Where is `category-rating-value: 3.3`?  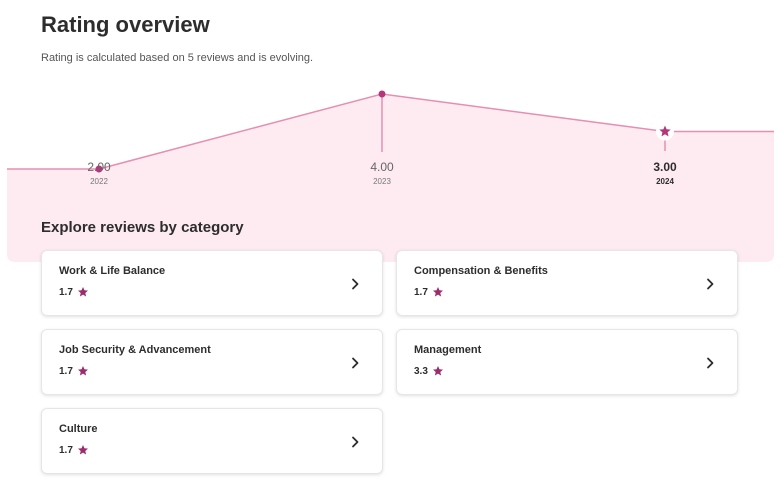
category-rating-value: 3.3 is located at coordinates (421, 371).